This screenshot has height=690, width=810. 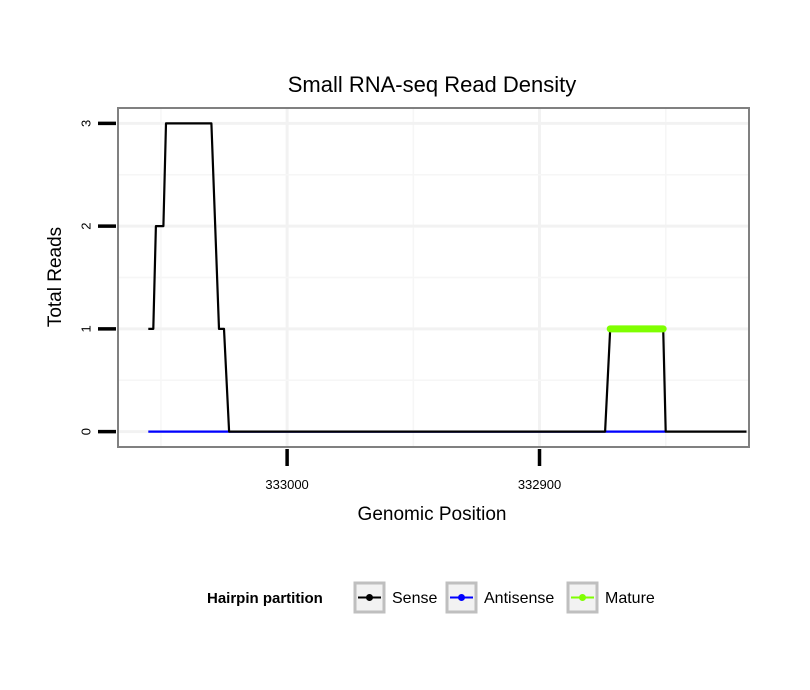 What do you see at coordinates (97, 277) in the screenshot?
I see `y-axis: 0 1 2 3` at bounding box center [97, 277].